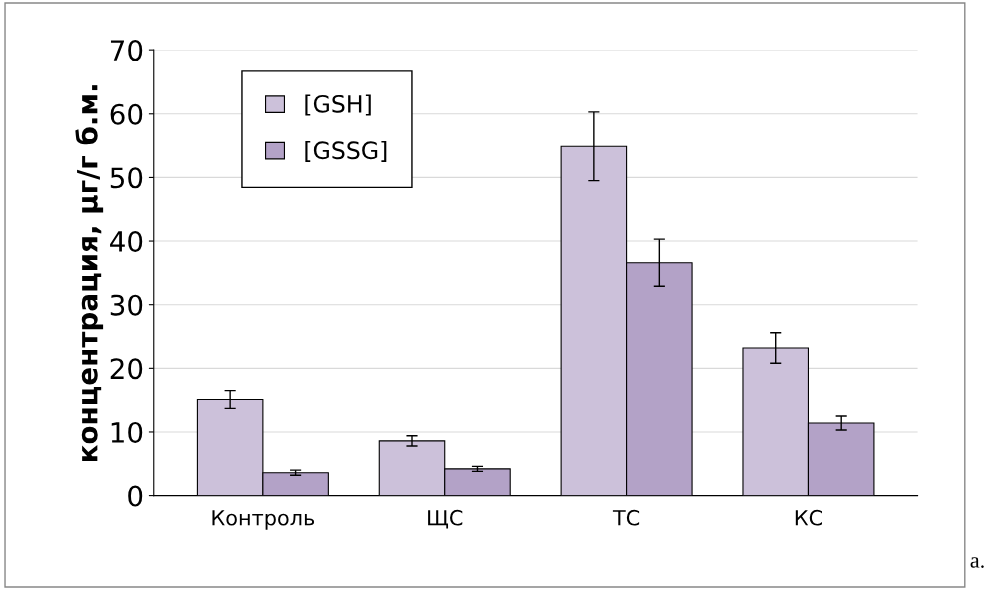 This screenshot has width=1005, height=590. I want to click on y-tick-label: 40, so click(126, 241).